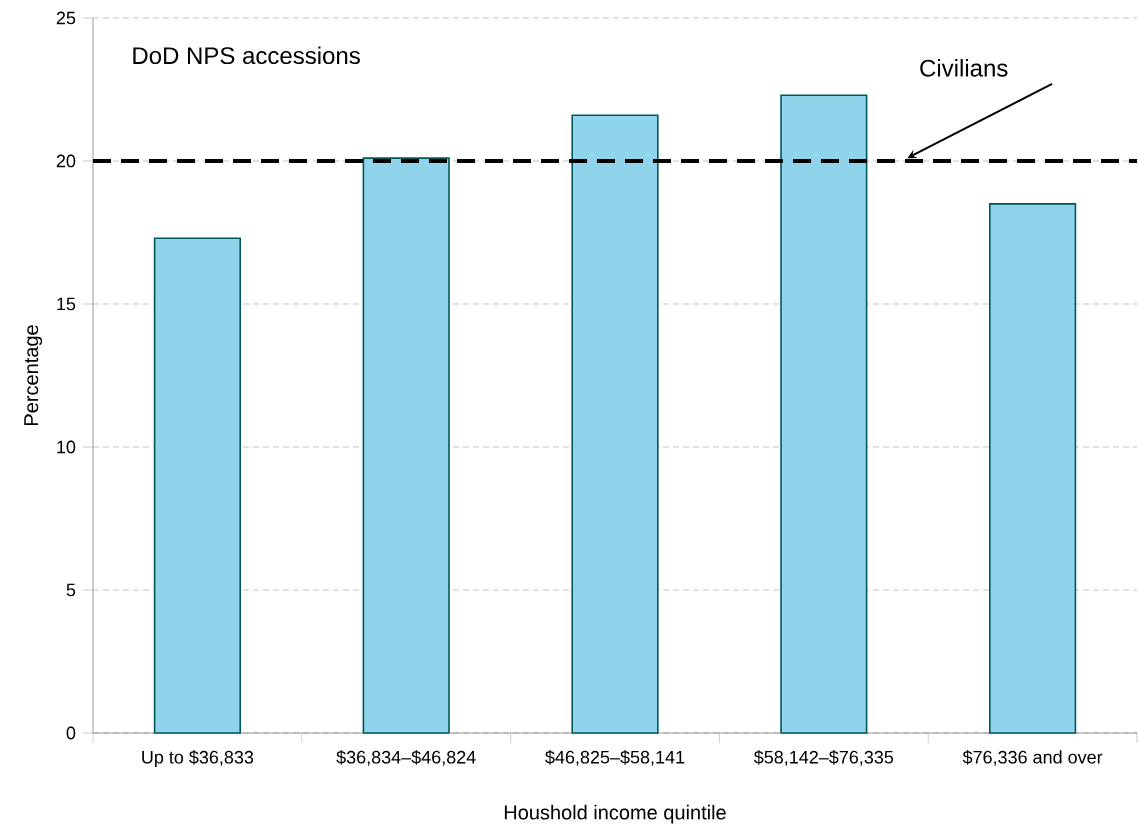  Describe the element at coordinates (823, 758) in the screenshot. I see `x-tick-label: $58,142–$76,335` at that location.